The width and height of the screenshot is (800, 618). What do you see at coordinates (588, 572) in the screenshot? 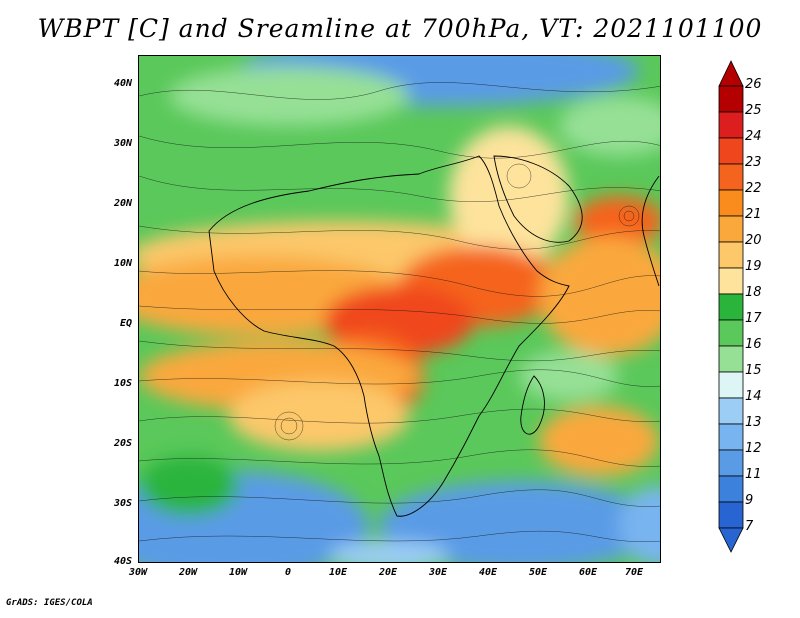
I see `lon-label: 60E` at bounding box center [588, 572].